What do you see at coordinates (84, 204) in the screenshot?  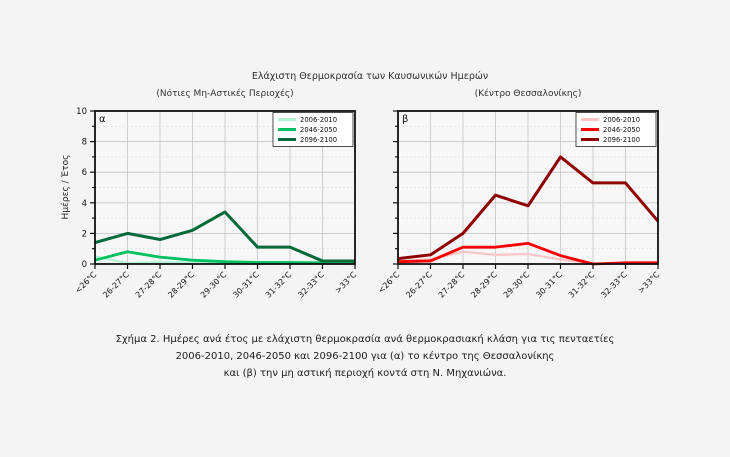 I see `y-tick-label: 4` at bounding box center [84, 204].